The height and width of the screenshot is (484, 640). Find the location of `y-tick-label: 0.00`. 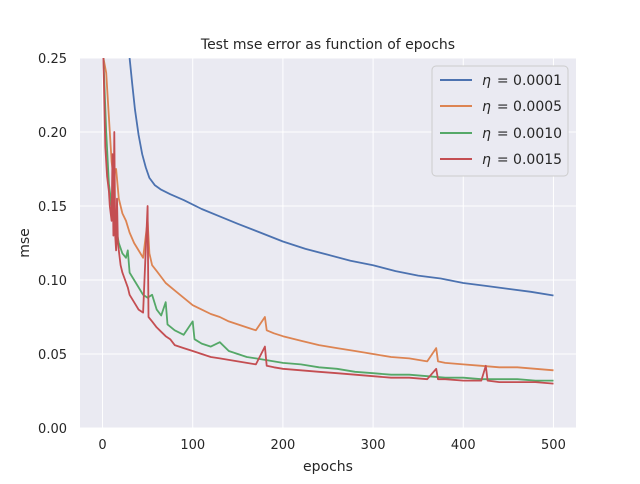

y-tick-label: 0.00 is located at coordinates (52, 429).